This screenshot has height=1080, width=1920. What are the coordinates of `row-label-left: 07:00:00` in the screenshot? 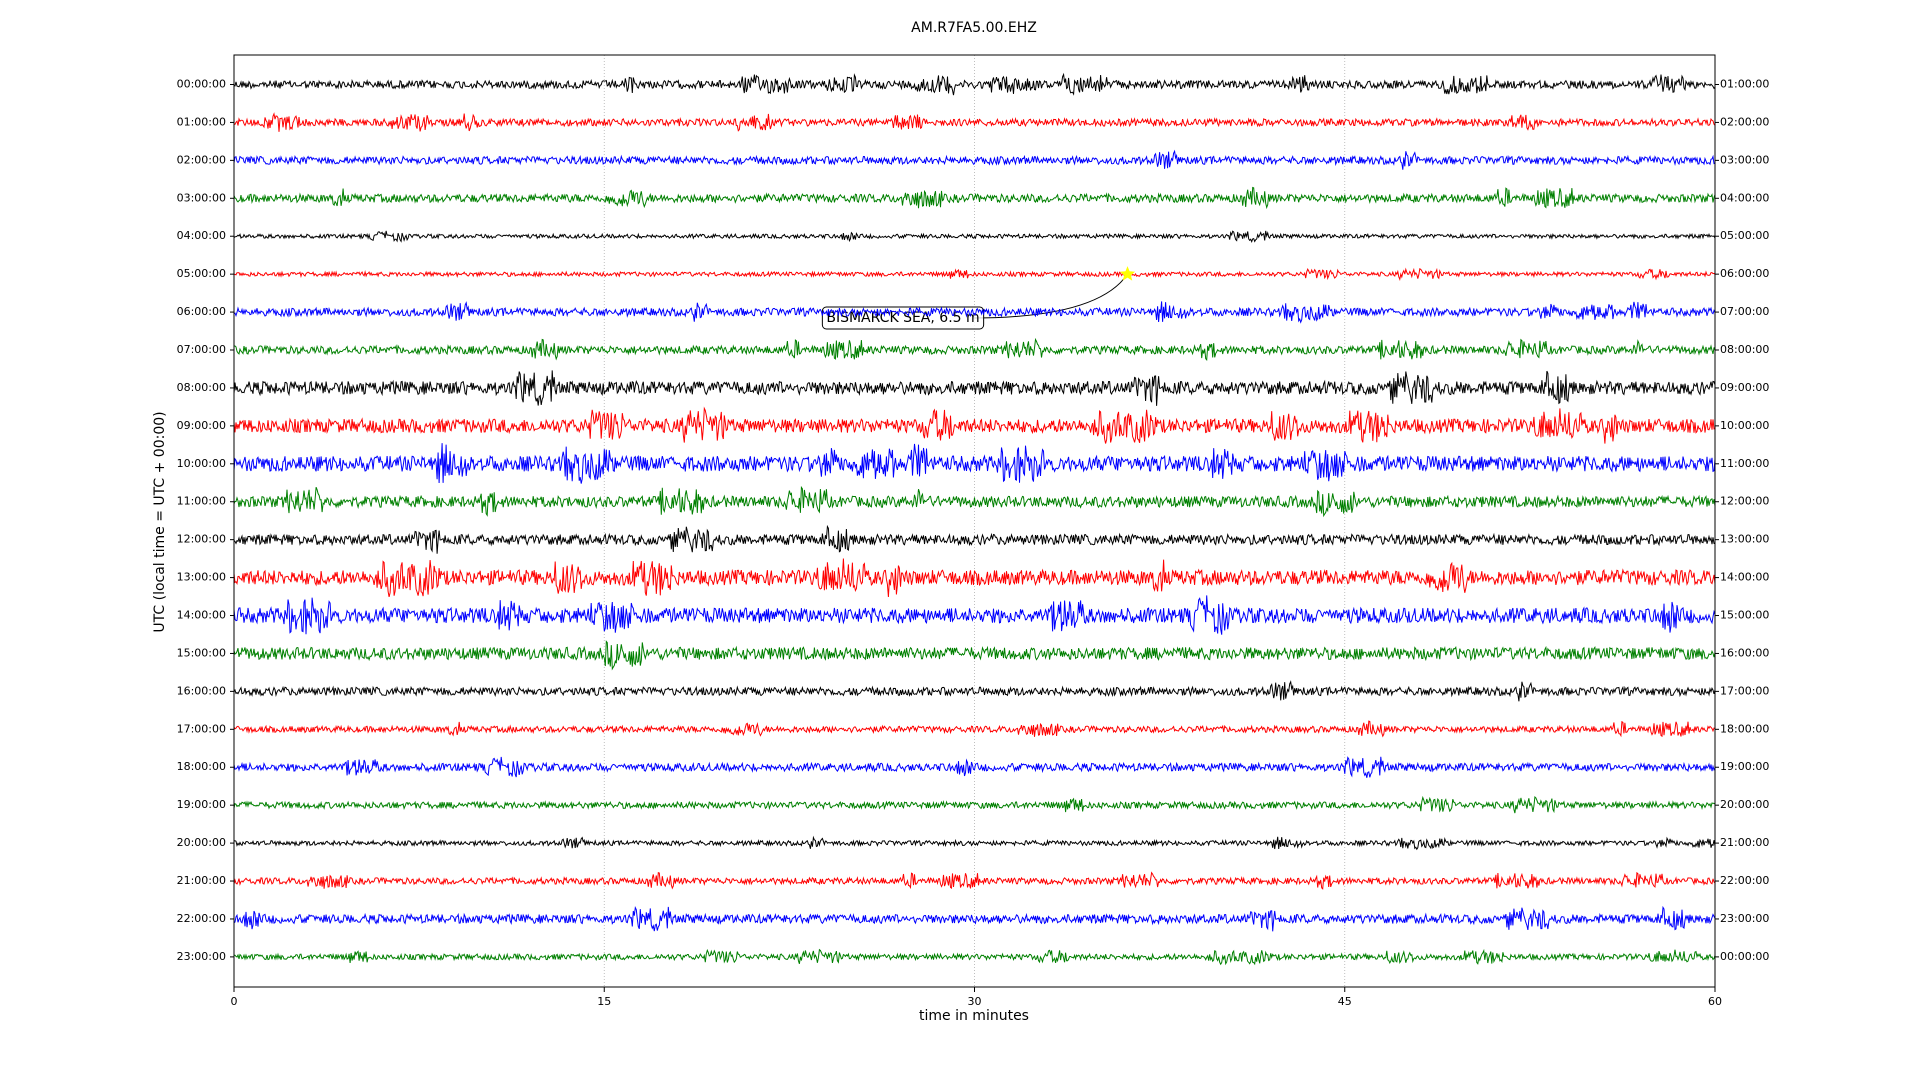 It's located at (201, 349).